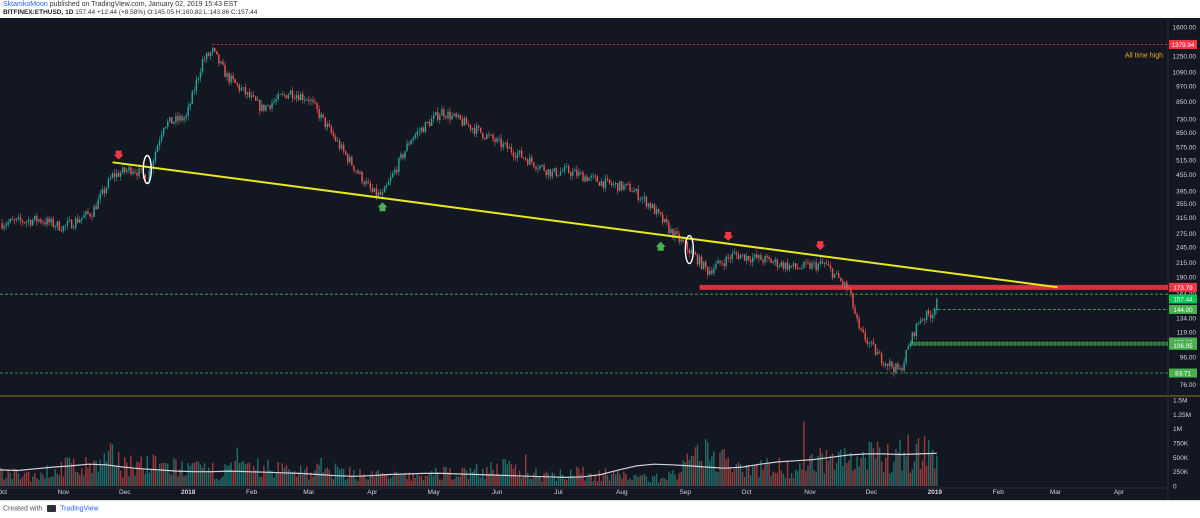 This screenshot has width=1200, height=518. Describe the element at coordinates (25, 4) in the screenshot. I see `author-link: SktamkoMoon` at that location.